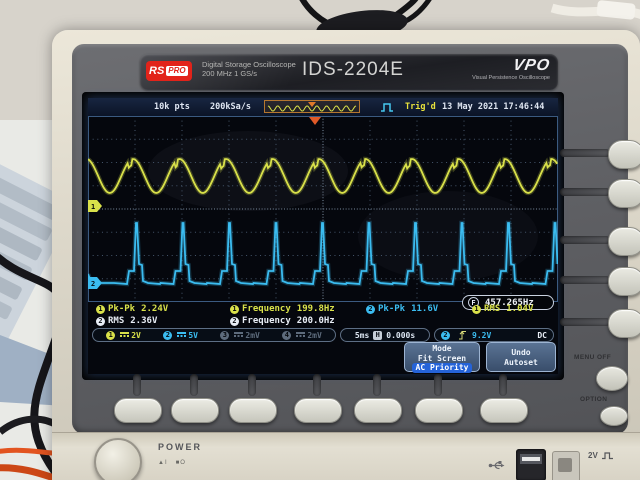  I want to click on ch1-trace, so click(323, 176).